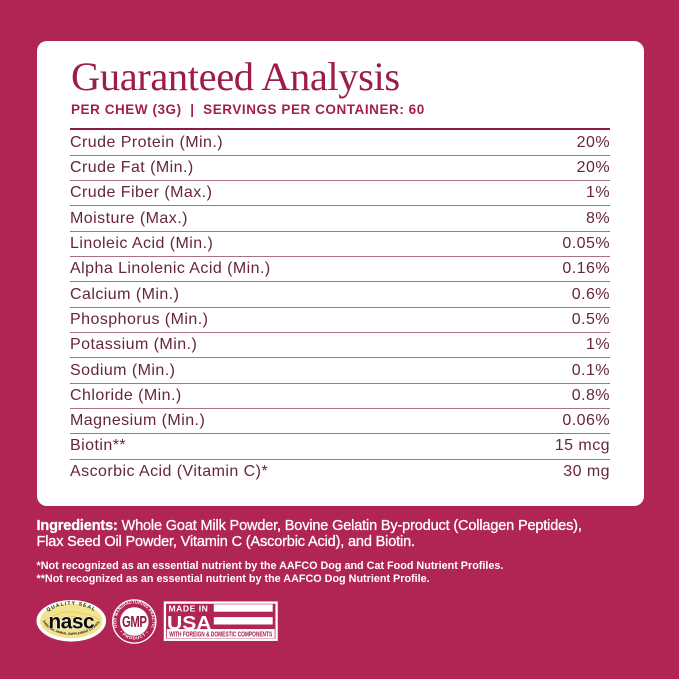 This screenshot has width=679, height=679. I want to click on svg-text: nasc, so click(71, 622).